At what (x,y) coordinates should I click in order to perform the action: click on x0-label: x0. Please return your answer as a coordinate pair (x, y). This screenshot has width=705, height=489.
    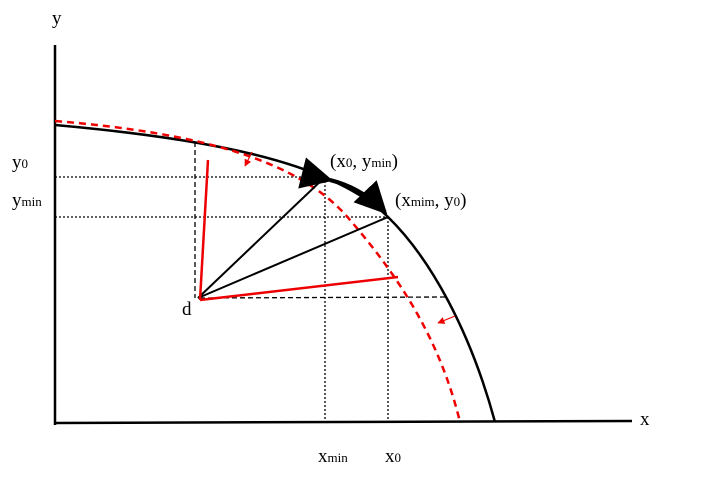
    Looking at the image, I should click on (393, 456).